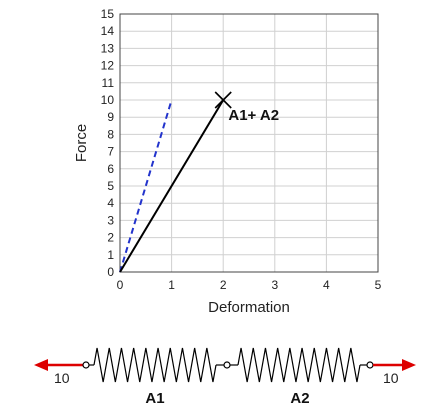 The height and width of the screenshot is (415, 432). I want to click on springs, so click(228, 365).